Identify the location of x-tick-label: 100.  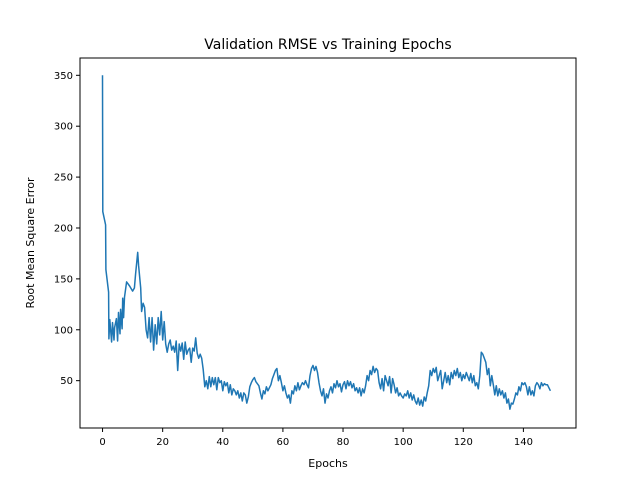
(403, 442).